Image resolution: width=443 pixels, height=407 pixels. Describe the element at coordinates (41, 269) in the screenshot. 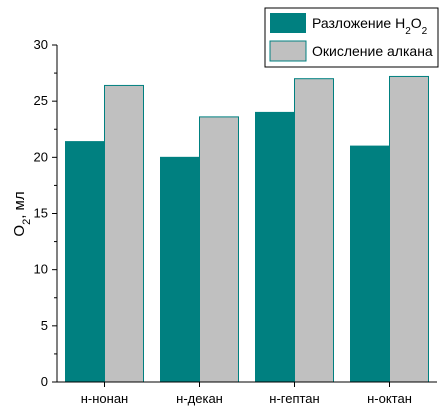

I see `y-tick-label-2: 10` at that location.